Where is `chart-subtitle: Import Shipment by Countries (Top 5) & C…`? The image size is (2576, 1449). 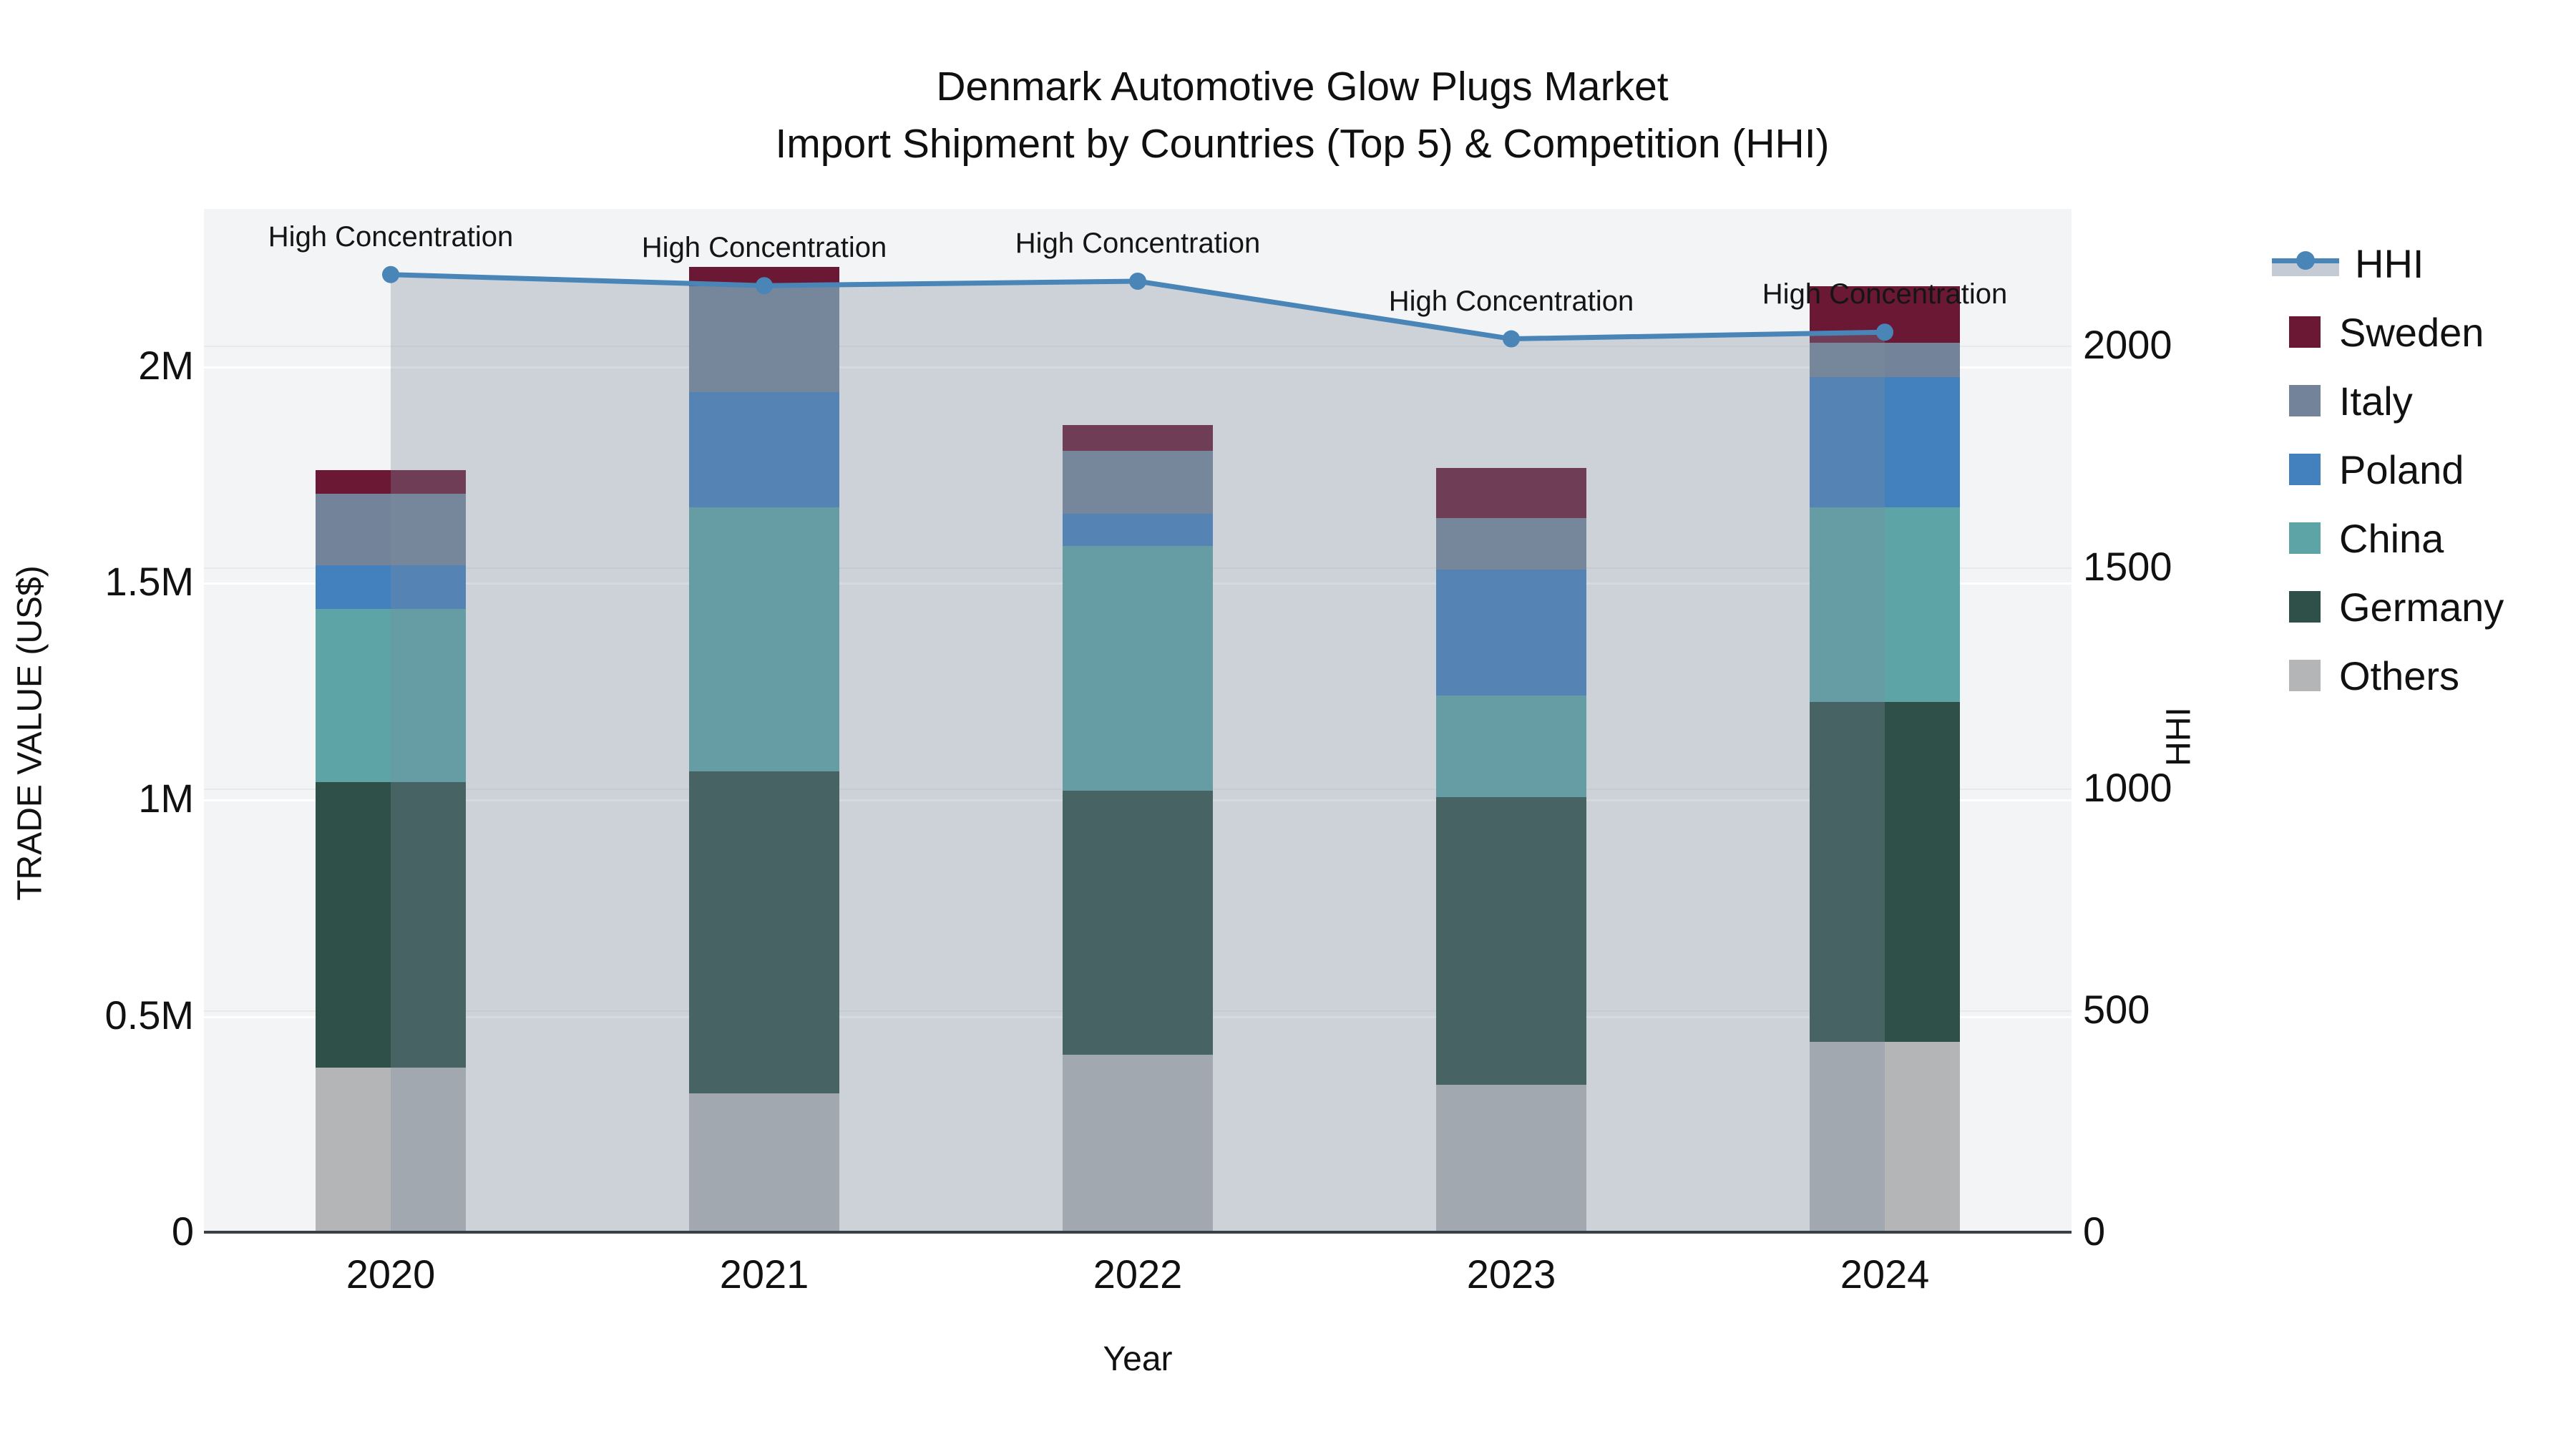
chart-subtitle: Import Shipment by Countries (Top 5) & C… is located at coordinates (1302, 144).